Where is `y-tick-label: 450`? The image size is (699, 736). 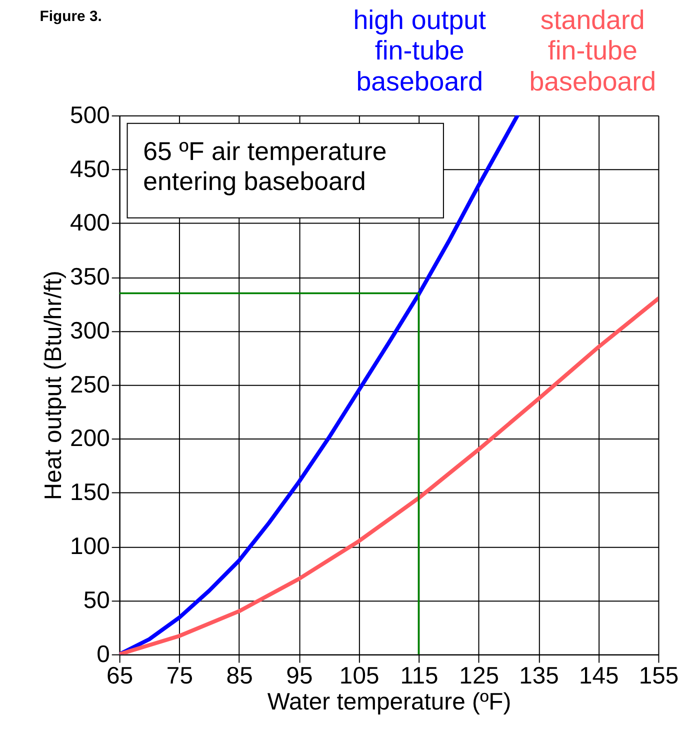
y-tick-label: 450 is located at coordinates (90, 169).